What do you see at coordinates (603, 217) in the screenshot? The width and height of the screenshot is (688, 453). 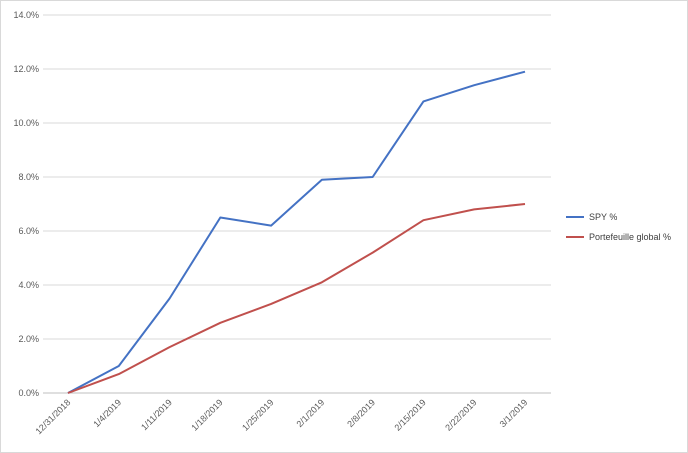 I see `legend-label: SPY %` at bounding box center [603, 217].